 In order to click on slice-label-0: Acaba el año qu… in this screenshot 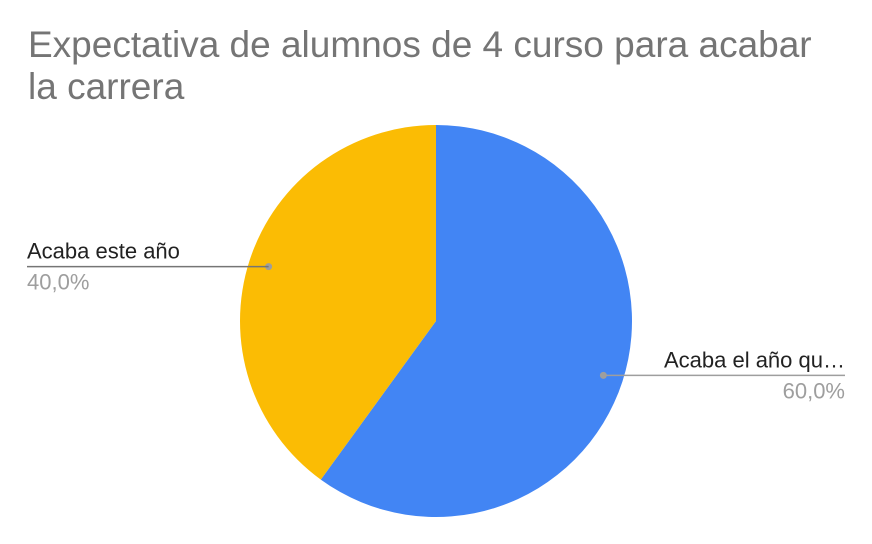, I will do `click(754, 359)`.